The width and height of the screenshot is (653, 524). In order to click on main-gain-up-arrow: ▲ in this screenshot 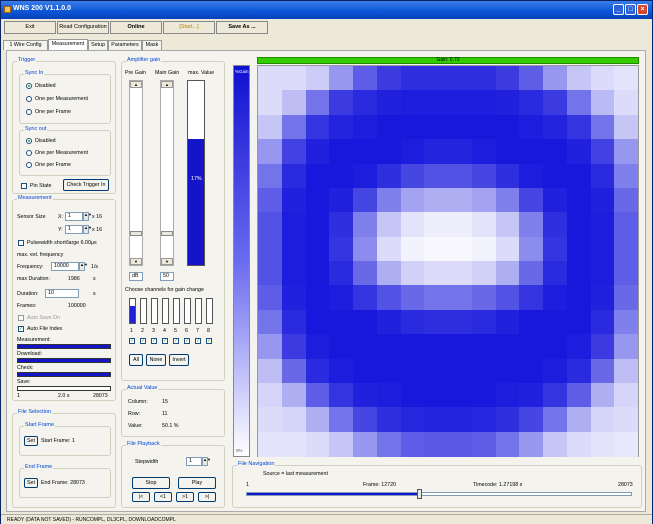, I will do `click(167, 84)`.